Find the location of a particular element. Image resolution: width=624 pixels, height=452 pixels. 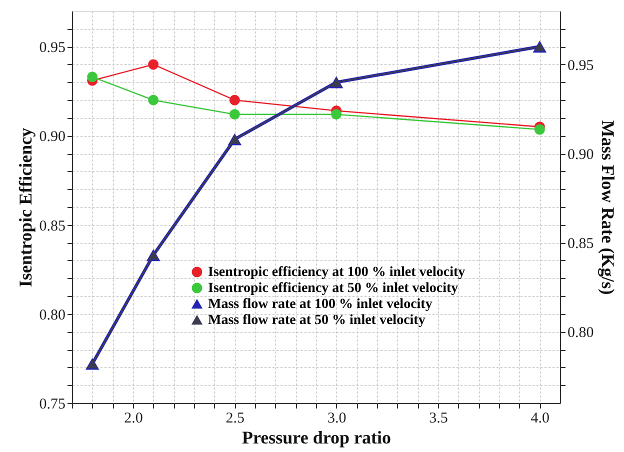

legend-label: Isentropic efficiency at 50 % inlet velocity is located at coordinates (333, 288).